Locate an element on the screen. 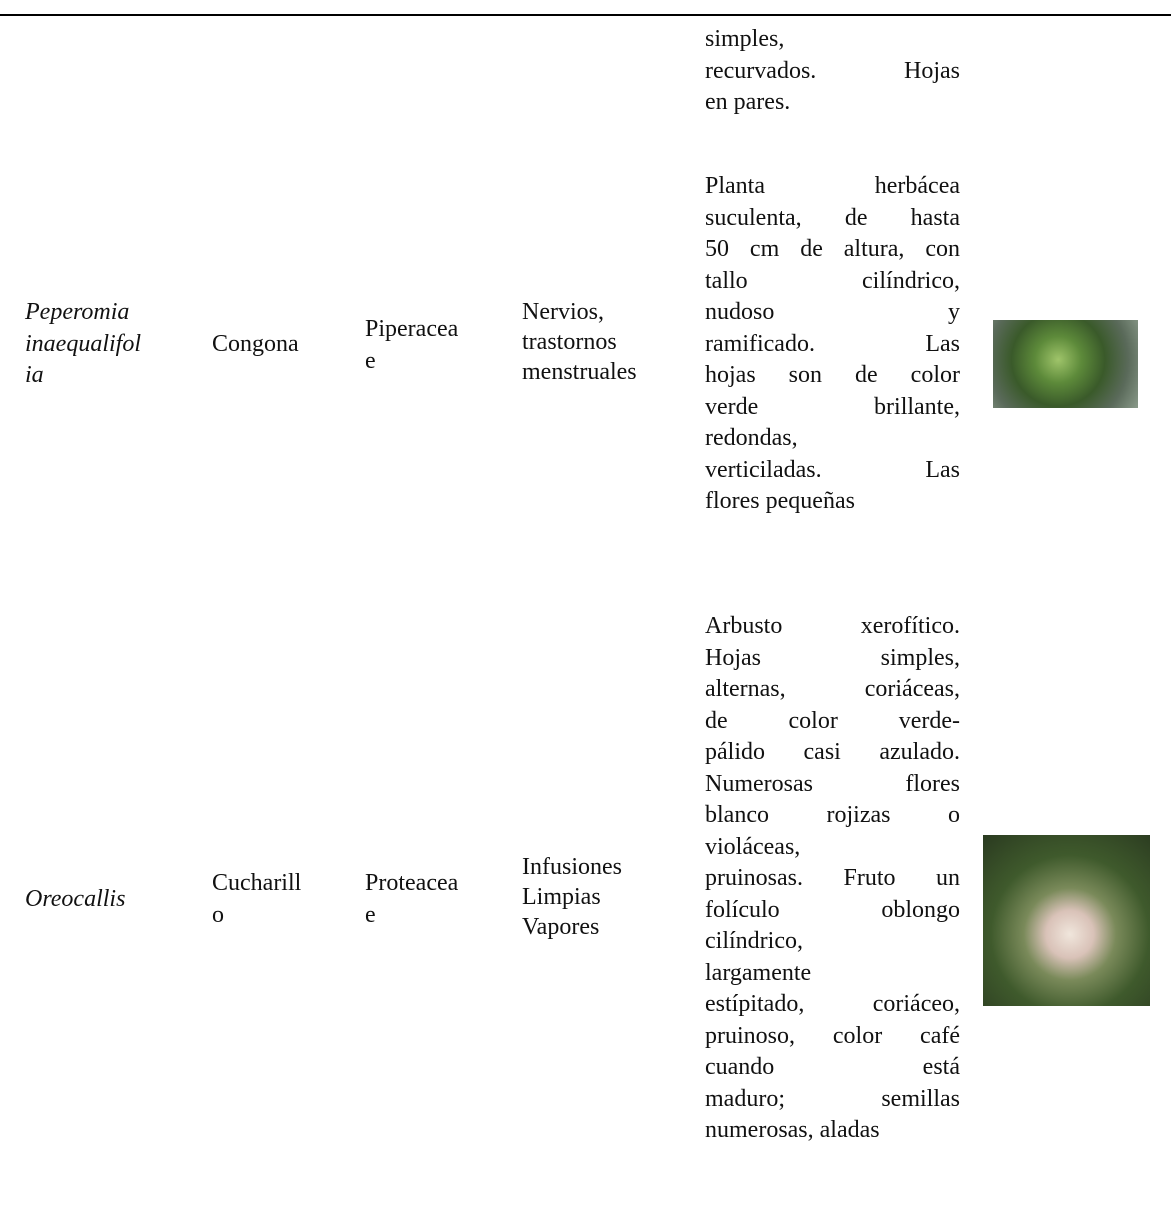 The image size is (1171, 1225). table-top-rule is located at coordinates (585, 15).